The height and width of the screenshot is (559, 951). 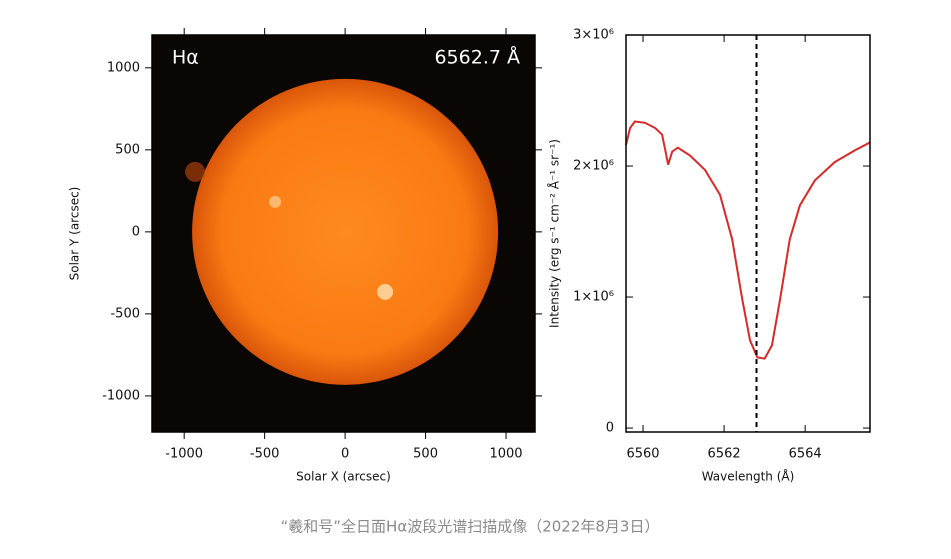 I want to click on y-axis-label: Intensity (erg s⁻¹ cm⁻² Å⁻¹ sr⁻¹), so click(x=554, y=233).